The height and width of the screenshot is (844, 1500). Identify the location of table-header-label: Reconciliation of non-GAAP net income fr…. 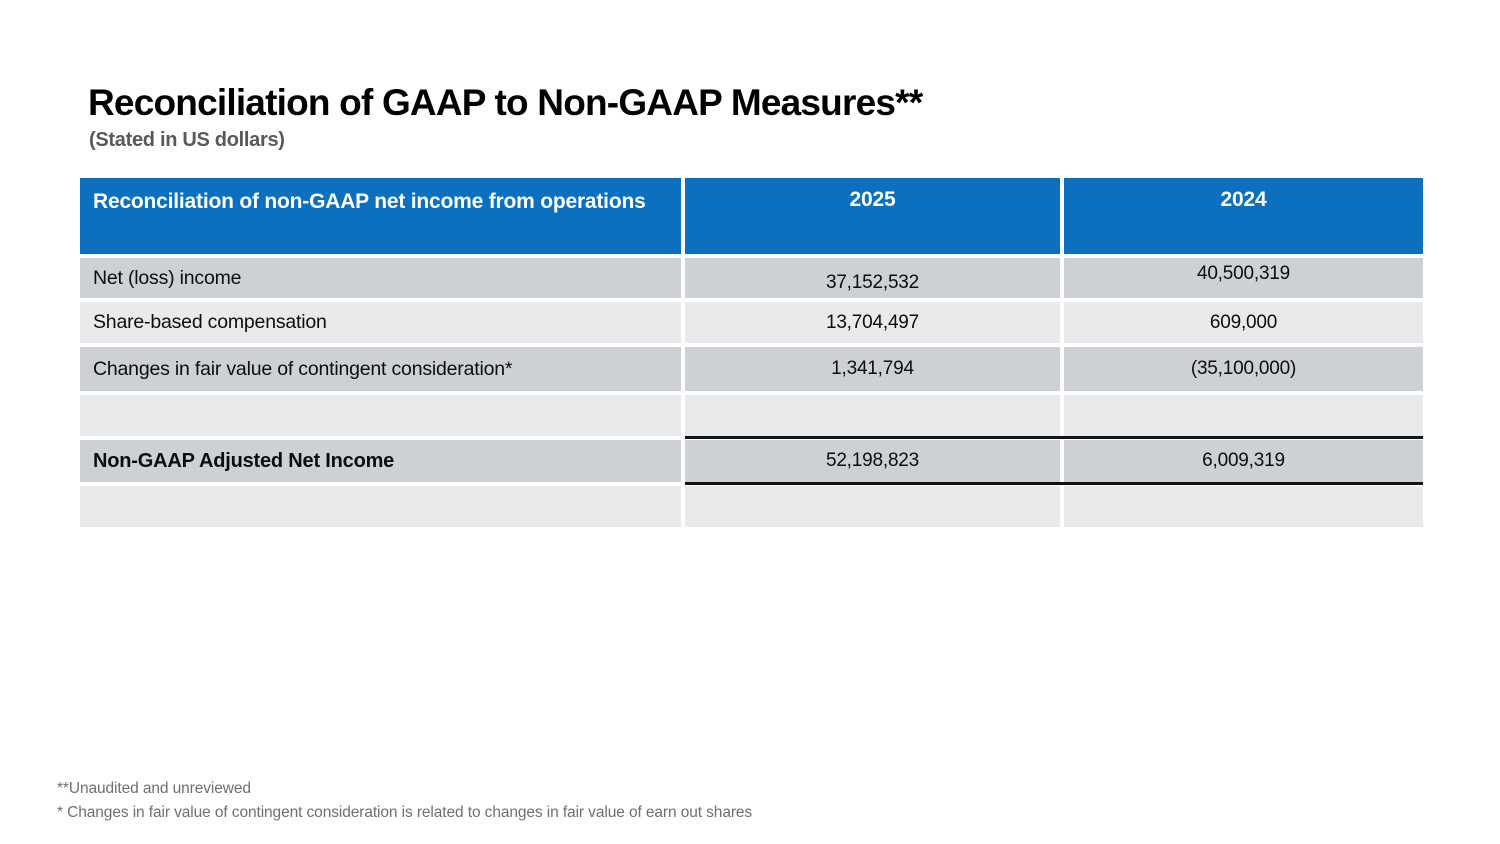
(380, 216).